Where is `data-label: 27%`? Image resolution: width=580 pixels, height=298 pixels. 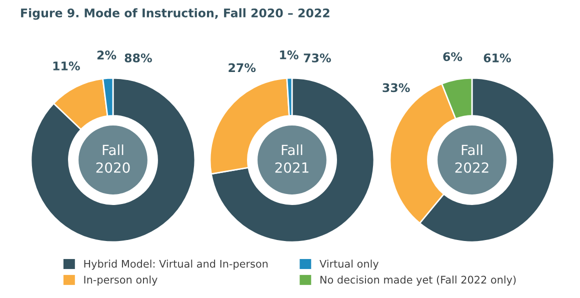
data-label: 27% is located at coordinates (242, 67).